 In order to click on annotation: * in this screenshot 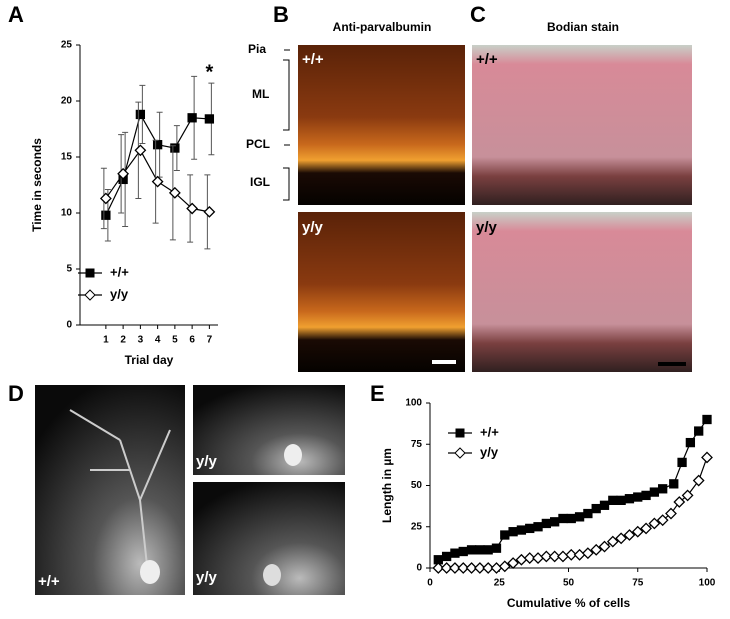, I will do `click(209, 72)`.